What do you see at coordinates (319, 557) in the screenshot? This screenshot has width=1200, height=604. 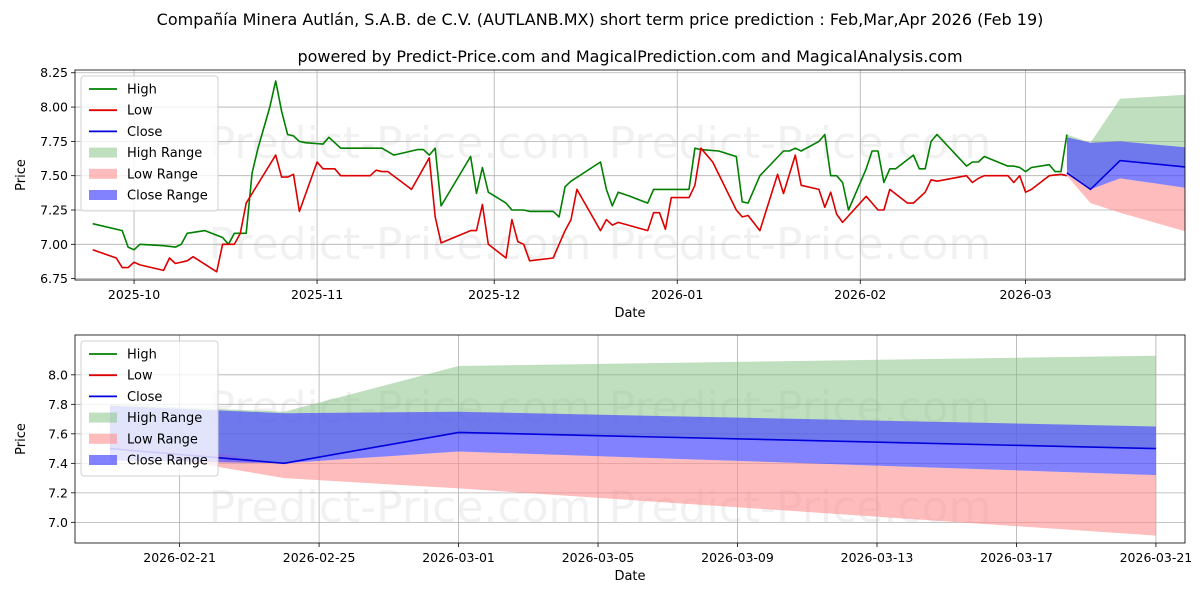 I see `x-tick-label: 2026-02-25` at bounding box center [319, 557].